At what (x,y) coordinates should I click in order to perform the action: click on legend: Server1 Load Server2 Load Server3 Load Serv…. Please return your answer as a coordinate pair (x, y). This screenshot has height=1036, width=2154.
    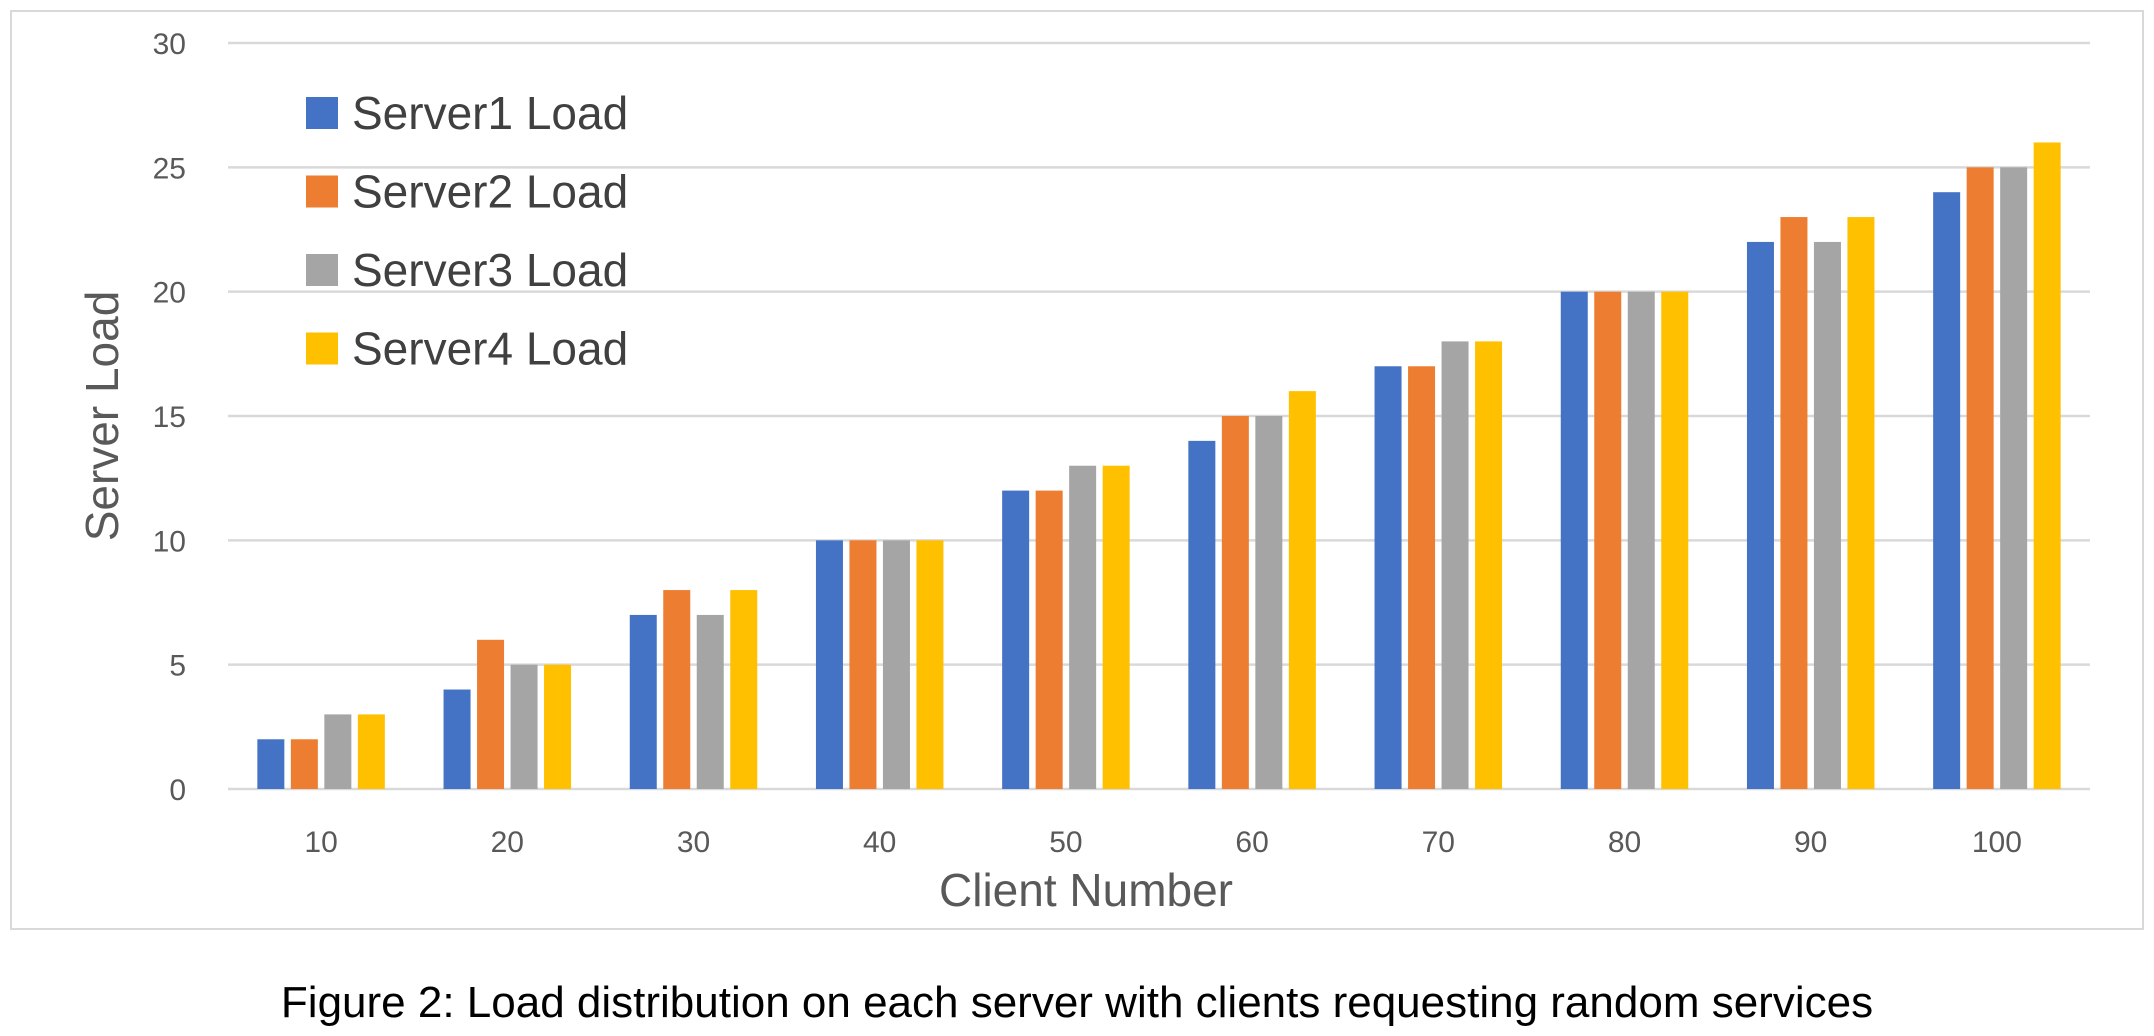
    Looking at the image, I should click on (467, 231).